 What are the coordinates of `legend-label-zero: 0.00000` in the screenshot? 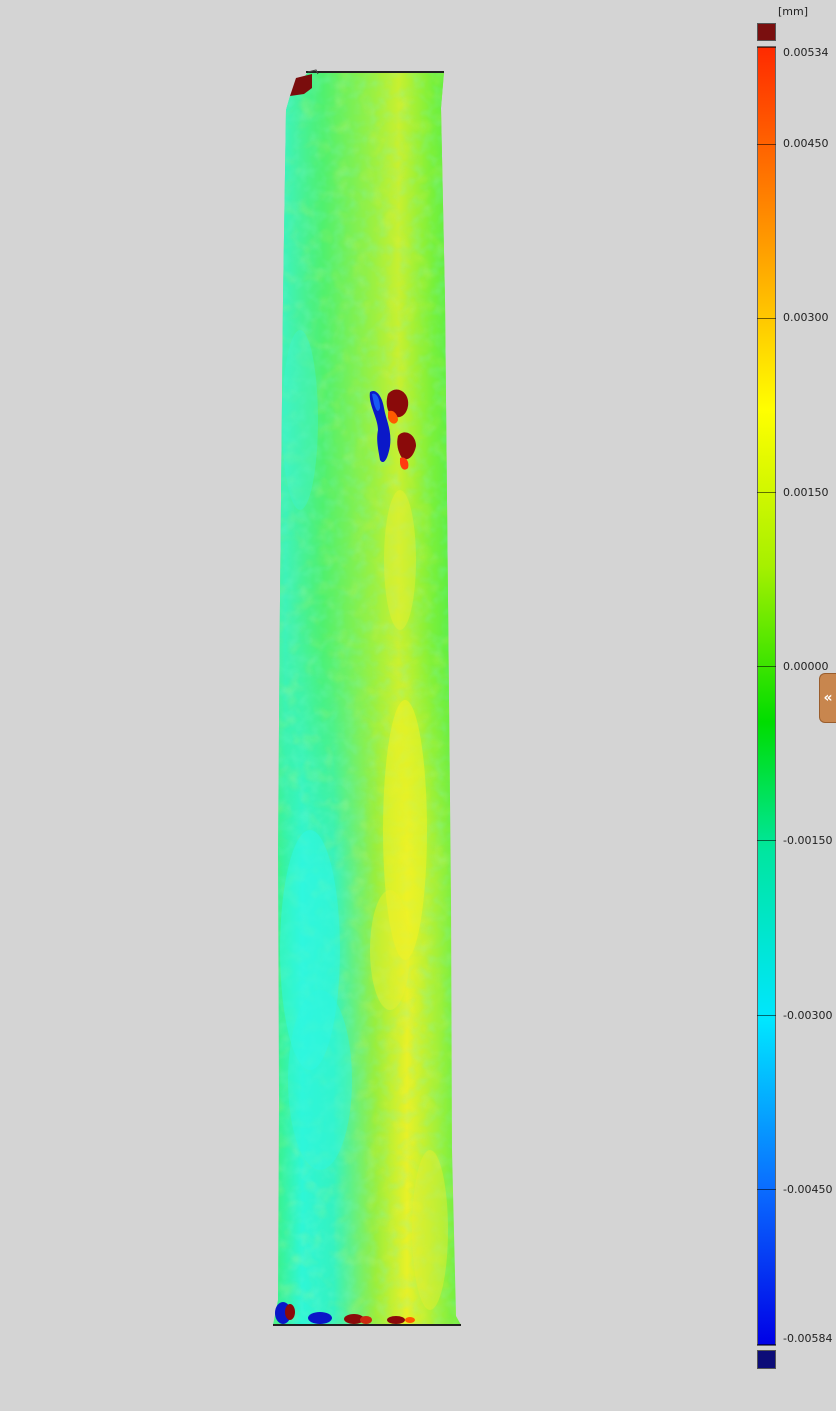 It's located at (806, 666).